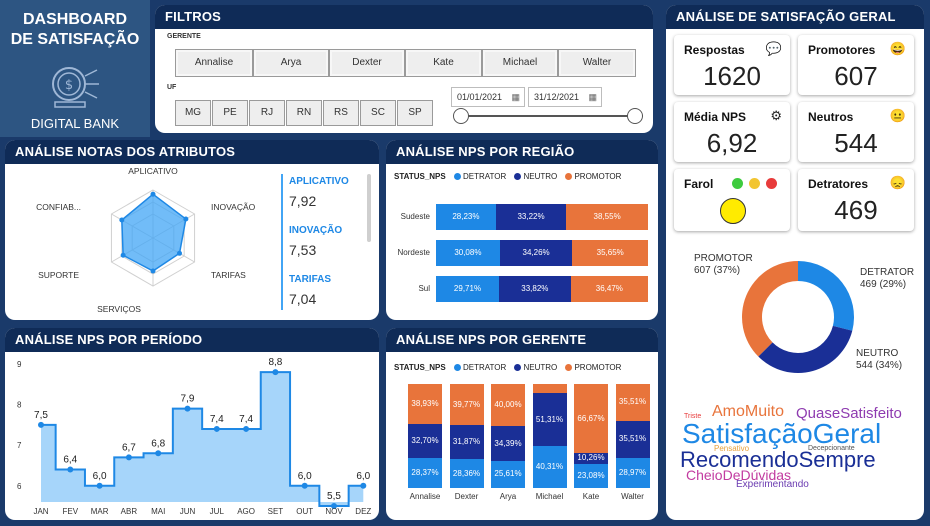  I want to click on promotores-value: 607, so click(856, 76).